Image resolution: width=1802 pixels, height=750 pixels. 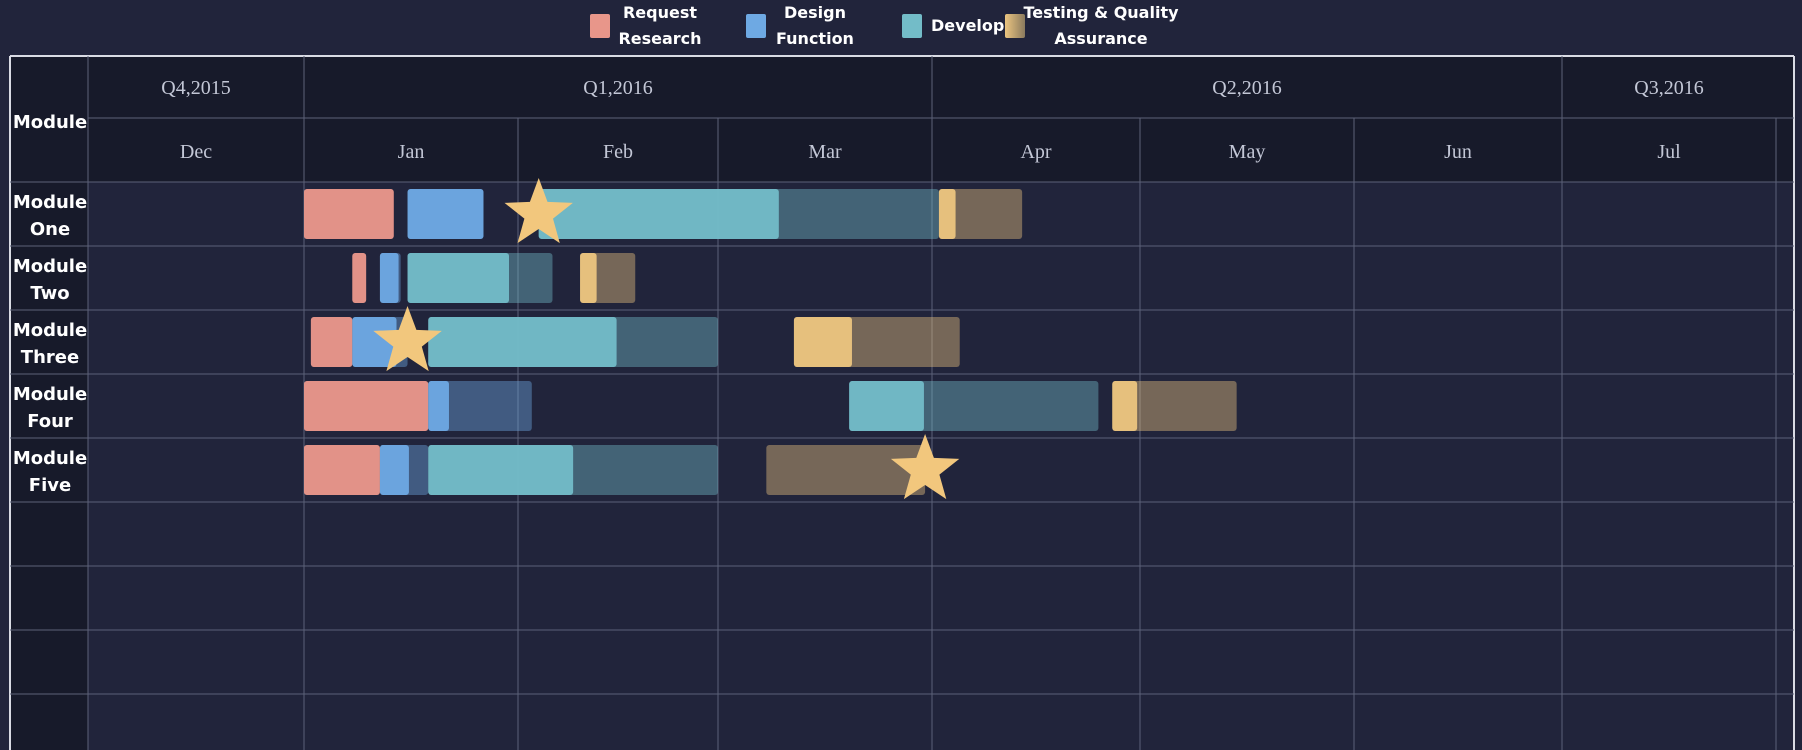 I want to click on legend-label-testing: Testing & Quality Assurance, so click(x=1101, y=25).